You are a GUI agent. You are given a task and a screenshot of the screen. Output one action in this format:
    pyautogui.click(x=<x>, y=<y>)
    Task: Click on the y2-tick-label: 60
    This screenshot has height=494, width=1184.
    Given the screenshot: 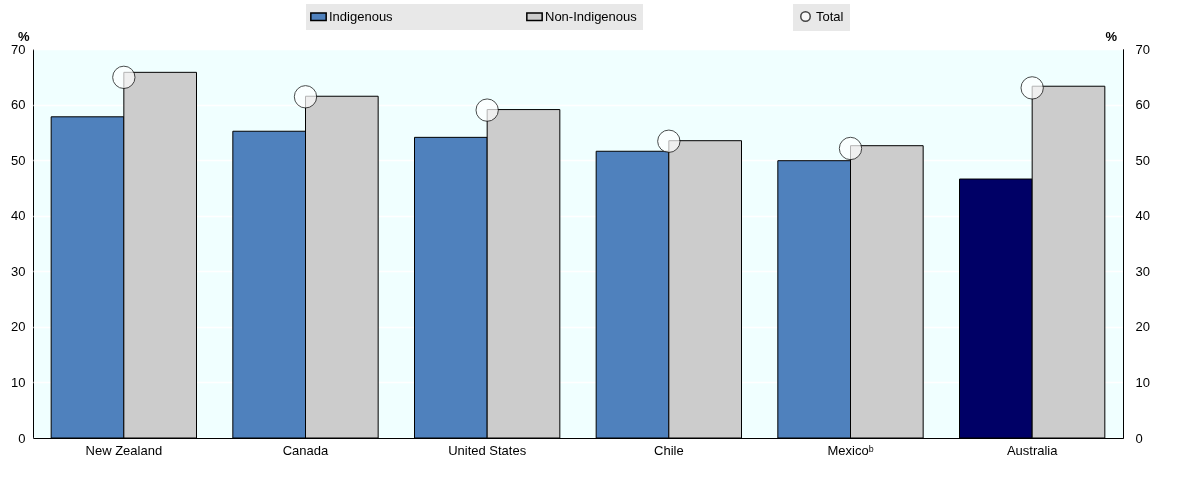 What is the action you would take?
    pyautogui.click(x=1142, y=105)
    